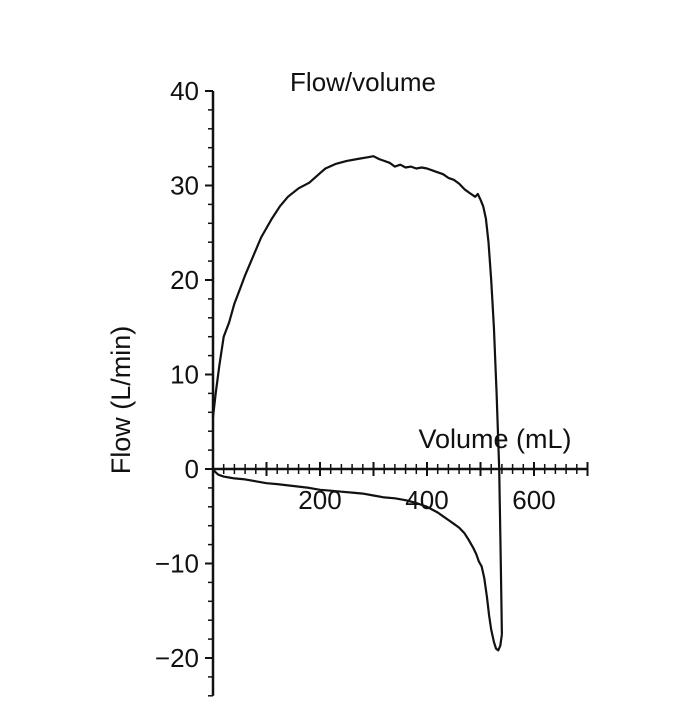 Image resolution: width=694 pixels, height=717 pixels. Describe the element at coordinates (177, 564) in the screenshot. I see `y-tick-label: −10` at that location.